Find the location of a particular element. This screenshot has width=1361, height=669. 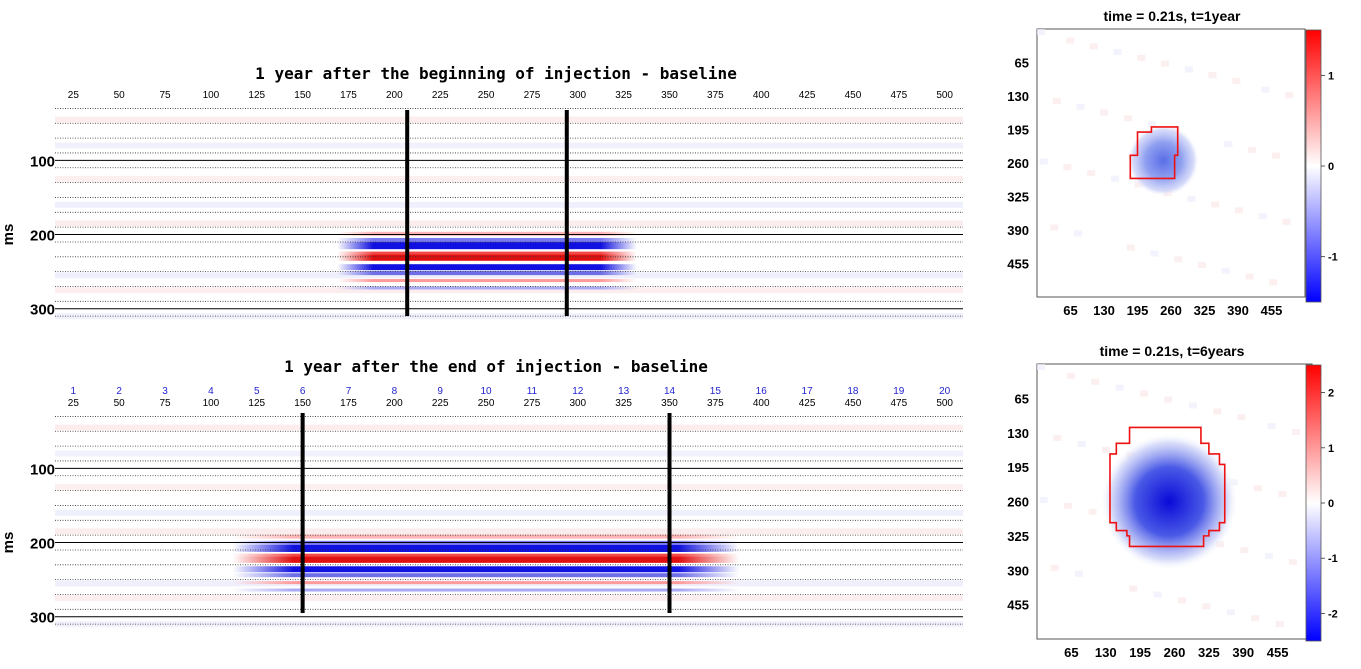

x-tick-label: 195 is located at coordinates (1140, 652).